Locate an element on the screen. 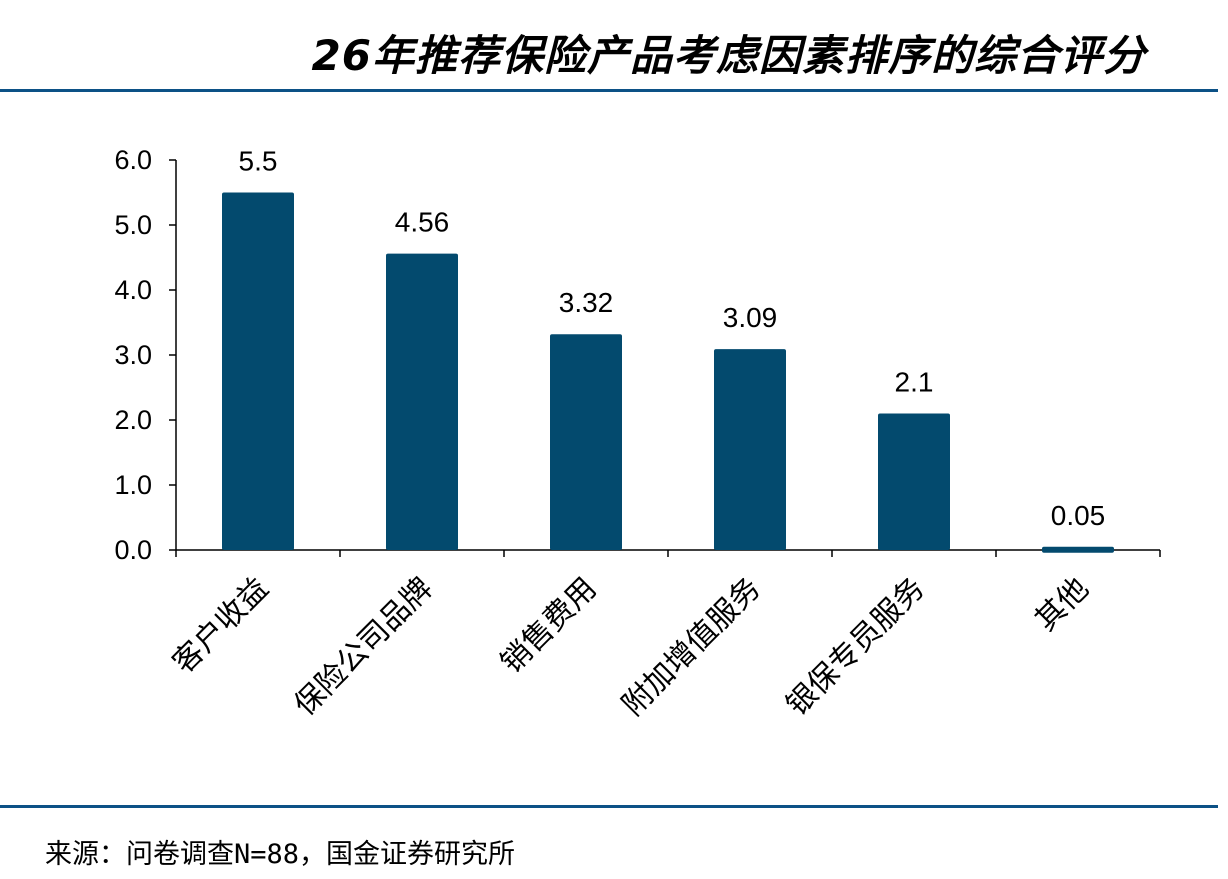 The image size is (1228, 879). data-label: 5.5 is located at coordinates (258, 161).